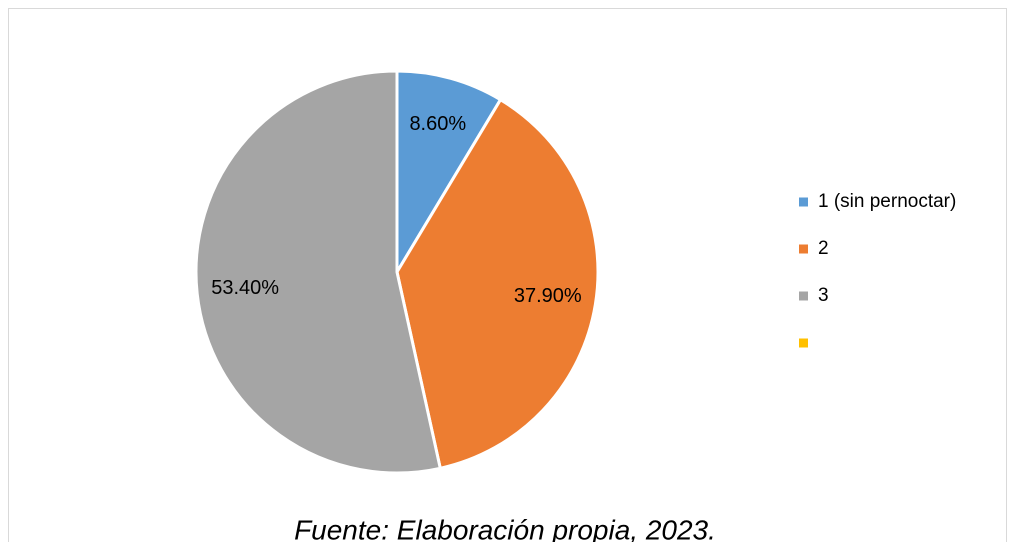 The height and width of the screenshot is (542, 1011). I want to click on data-label: 37.90%, so click(548, 296).